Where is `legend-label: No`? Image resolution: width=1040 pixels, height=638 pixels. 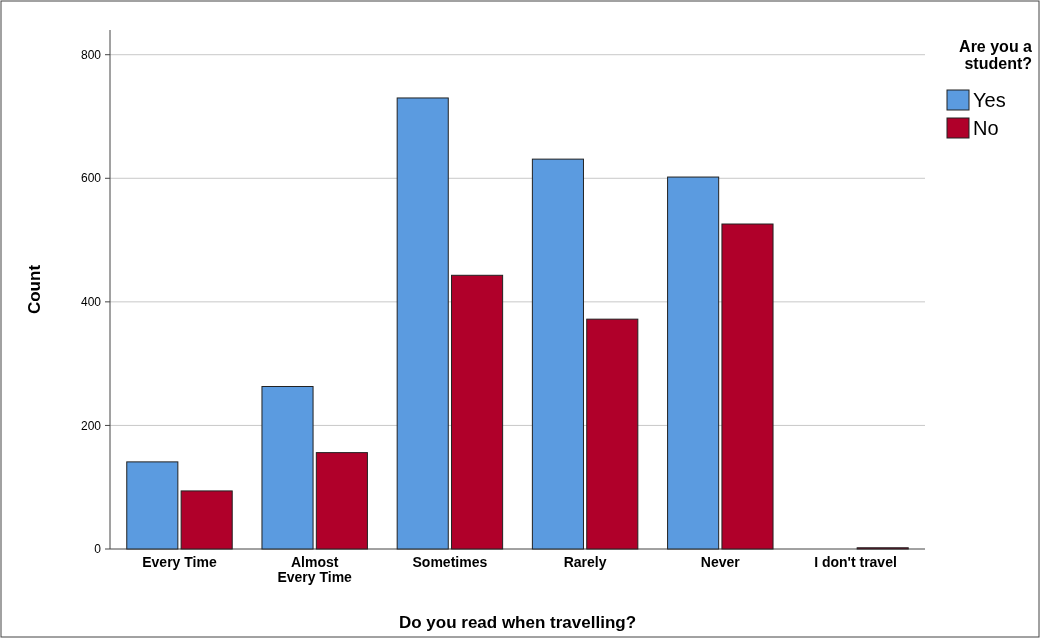
legend-label: No is located at coordinates (986, 128).